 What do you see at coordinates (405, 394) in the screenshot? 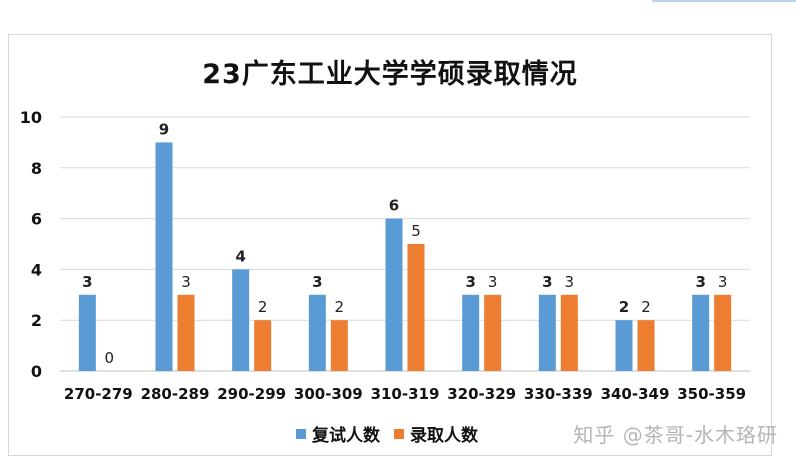
I see `x-tick-label-4: 310-319` at bounding box center [405, 394].